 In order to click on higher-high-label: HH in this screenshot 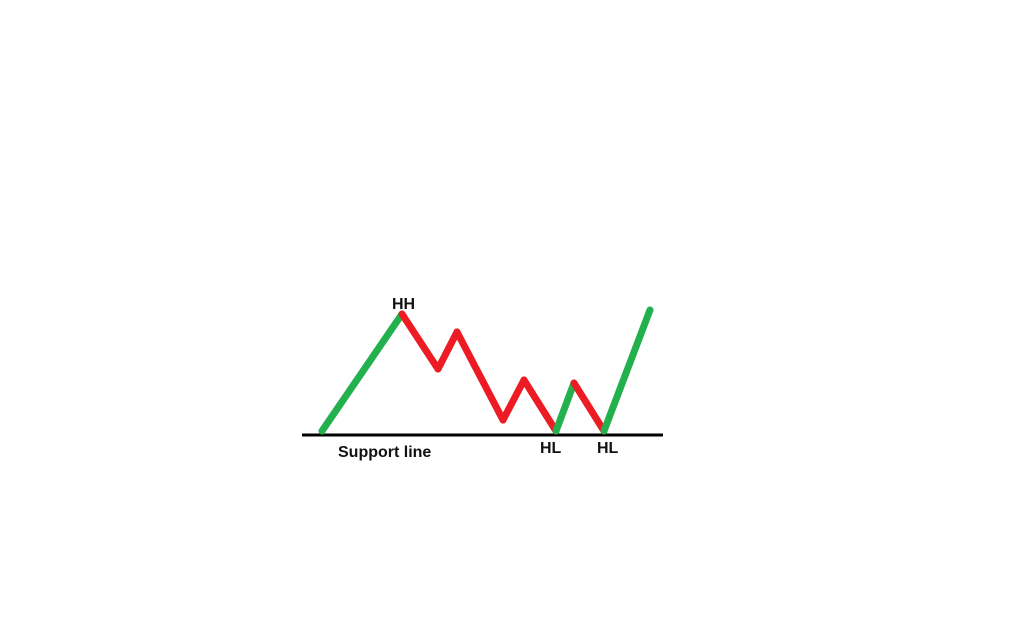, I will do `click(403, 304)`.